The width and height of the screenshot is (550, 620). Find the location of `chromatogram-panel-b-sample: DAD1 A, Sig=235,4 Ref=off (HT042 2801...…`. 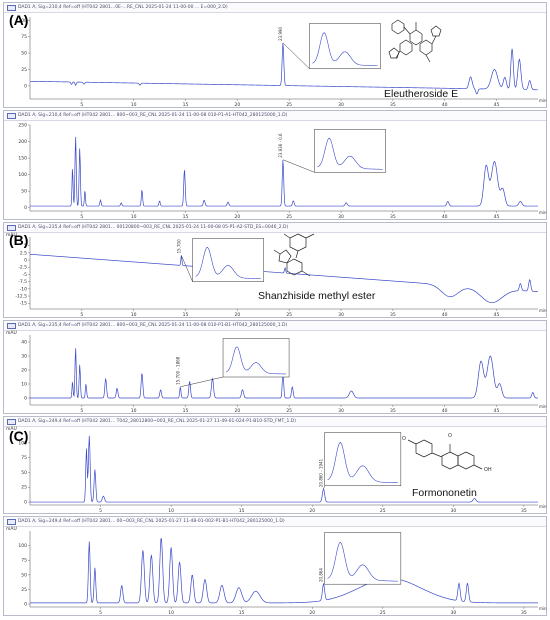

chromatogram-panel-b-sample: DAD1 A, Sig=235,4 Ref=off (HT042 2801...… is located at coordinates (275, 367).